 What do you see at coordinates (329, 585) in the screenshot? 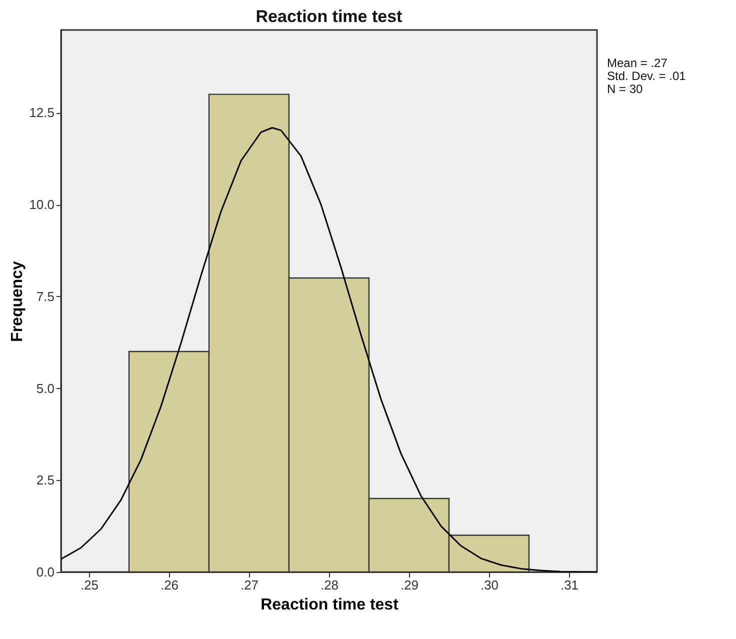
I see `x-tick-label: .28` at bounding box center [329, 585].